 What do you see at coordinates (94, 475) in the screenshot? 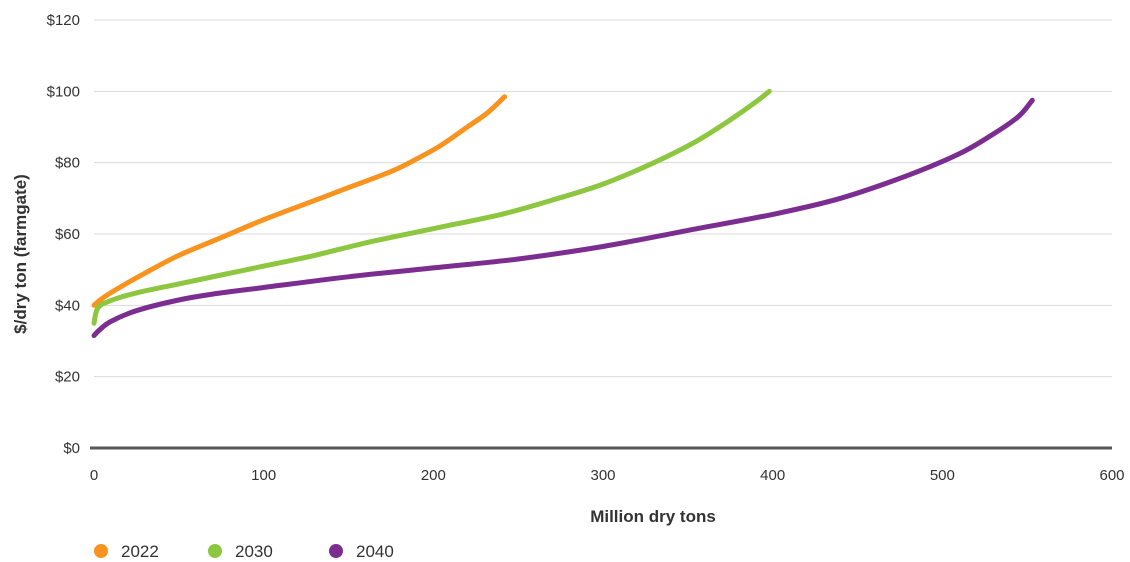
I see `x-tick-label: 0` at bounding box center [94, 475].